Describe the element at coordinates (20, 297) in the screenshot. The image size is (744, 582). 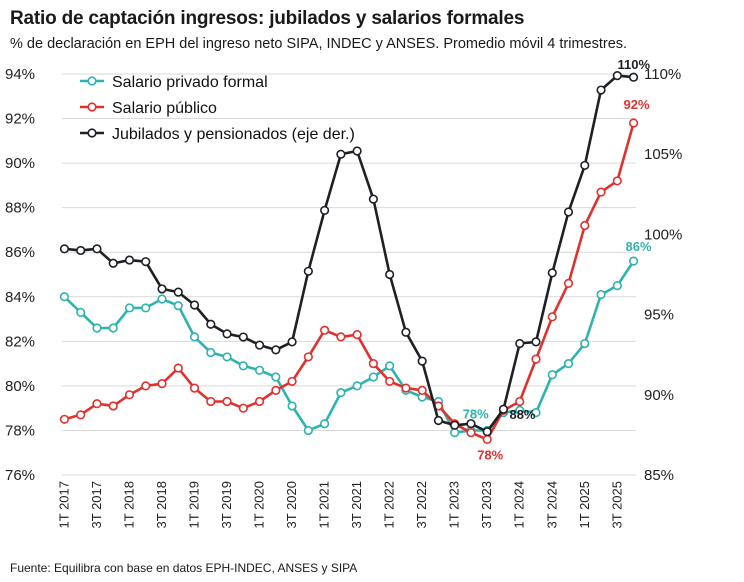
I see `y-left-tick-label: 84%` at that location.